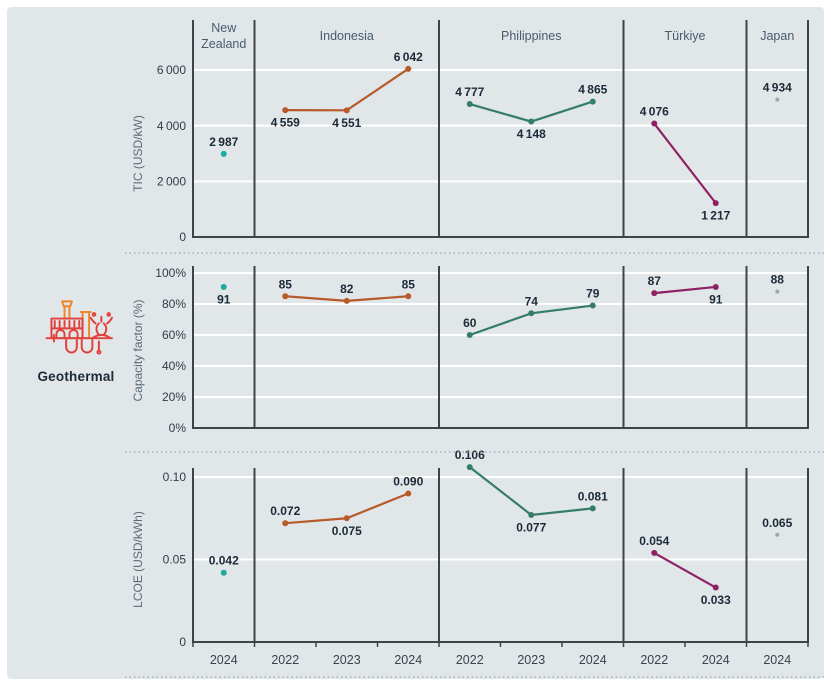 The image size is (831, 686). What do you see at coordinates (531, 134) in the screenshot?
I see `data-label: 4 148` at bounding box center [531, 134].